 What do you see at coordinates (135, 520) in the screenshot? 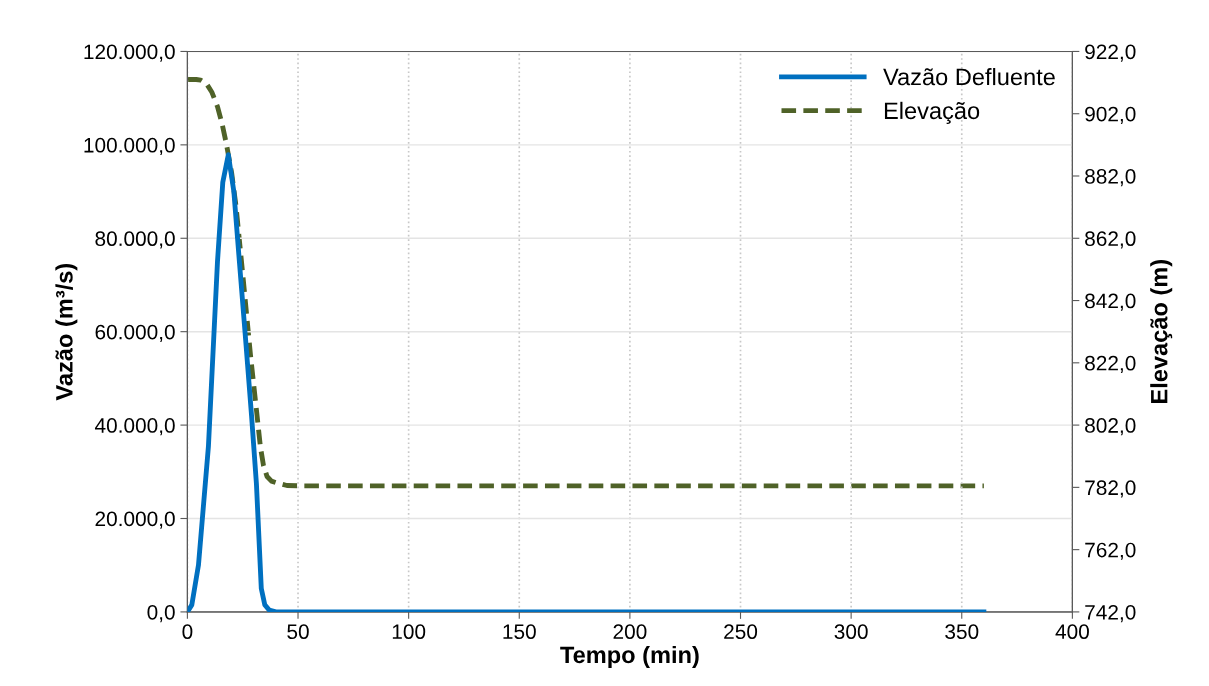
I see `y-tick-label: 20.000,0` at bounding box center [135, 520].